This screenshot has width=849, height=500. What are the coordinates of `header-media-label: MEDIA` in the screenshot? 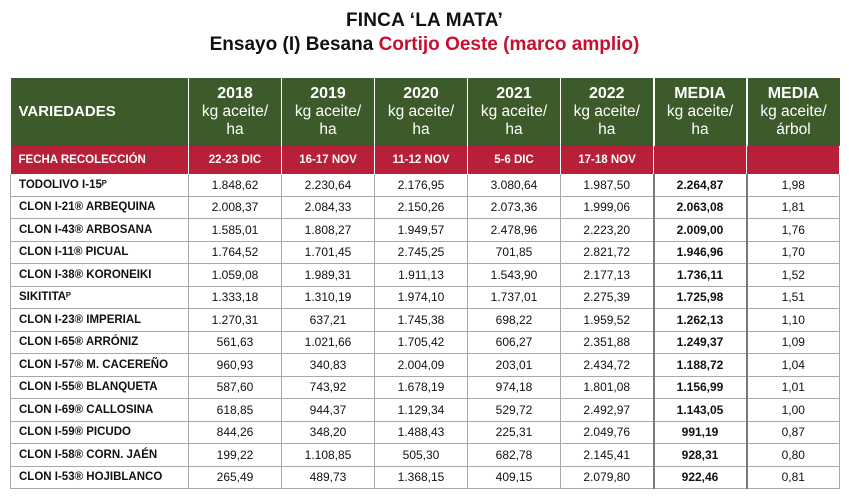 It's located at (700, 93).